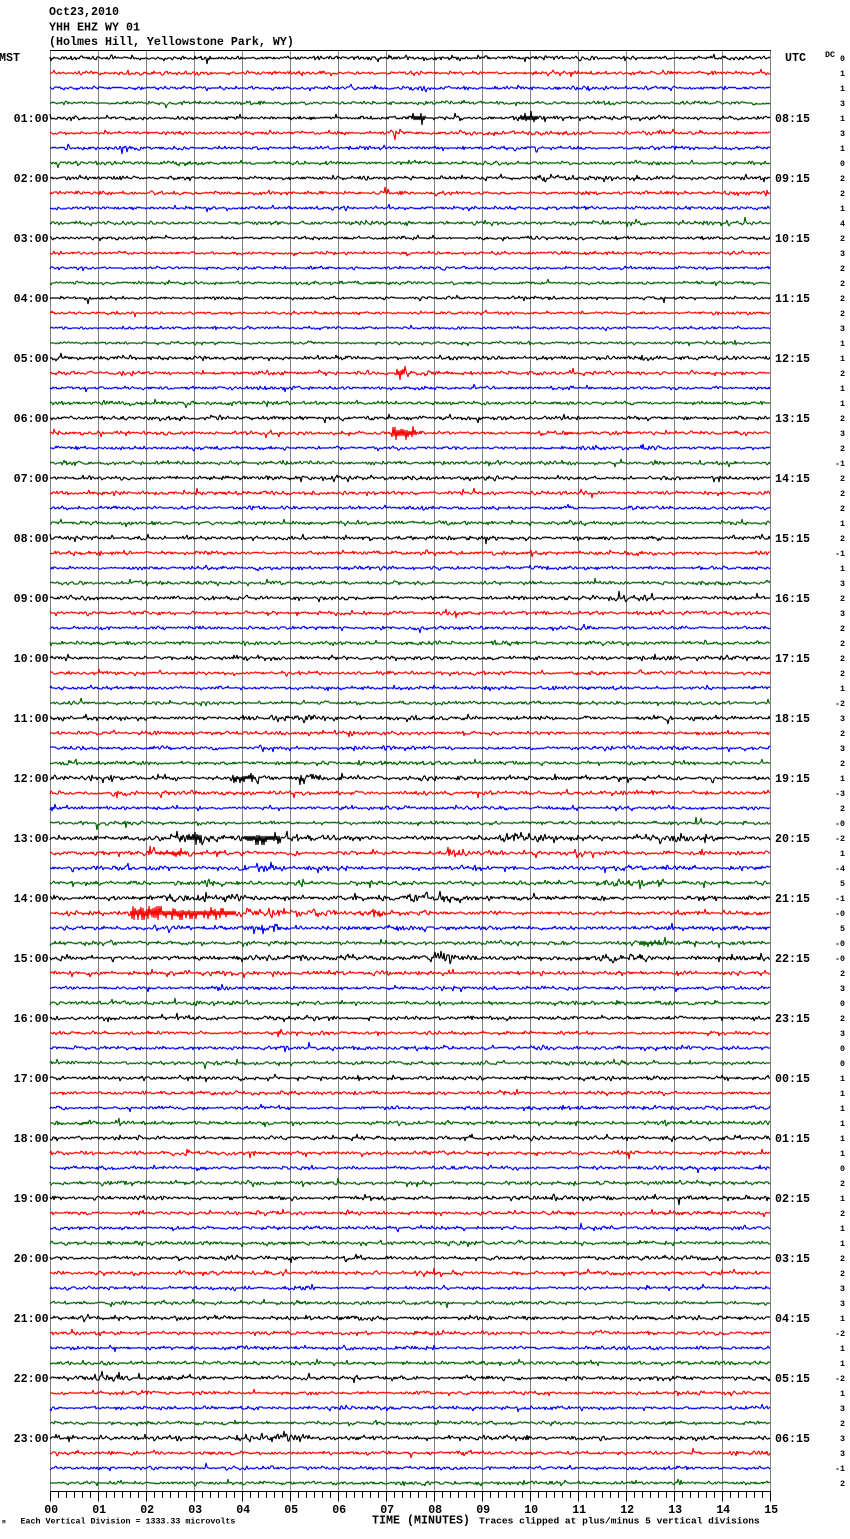 The width and height of the screenshot is (850, 1539). Describe the element at coordinates (31, 1439) in the screenshot. I see `svg-text: 23:00` at that location.